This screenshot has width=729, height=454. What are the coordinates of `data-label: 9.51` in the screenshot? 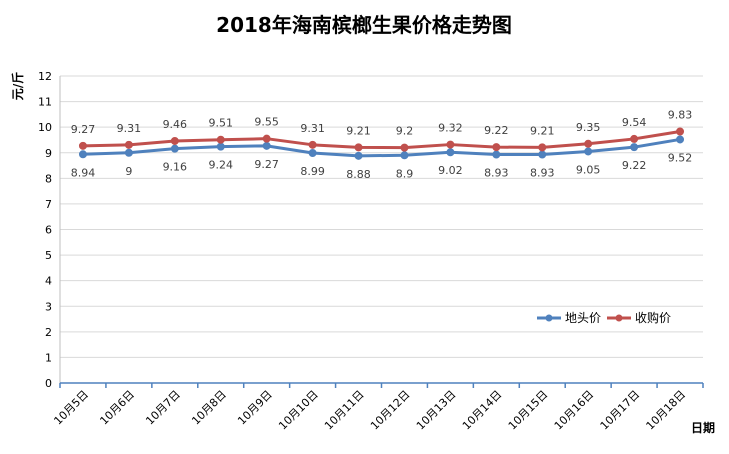 It's located at (221, 123).